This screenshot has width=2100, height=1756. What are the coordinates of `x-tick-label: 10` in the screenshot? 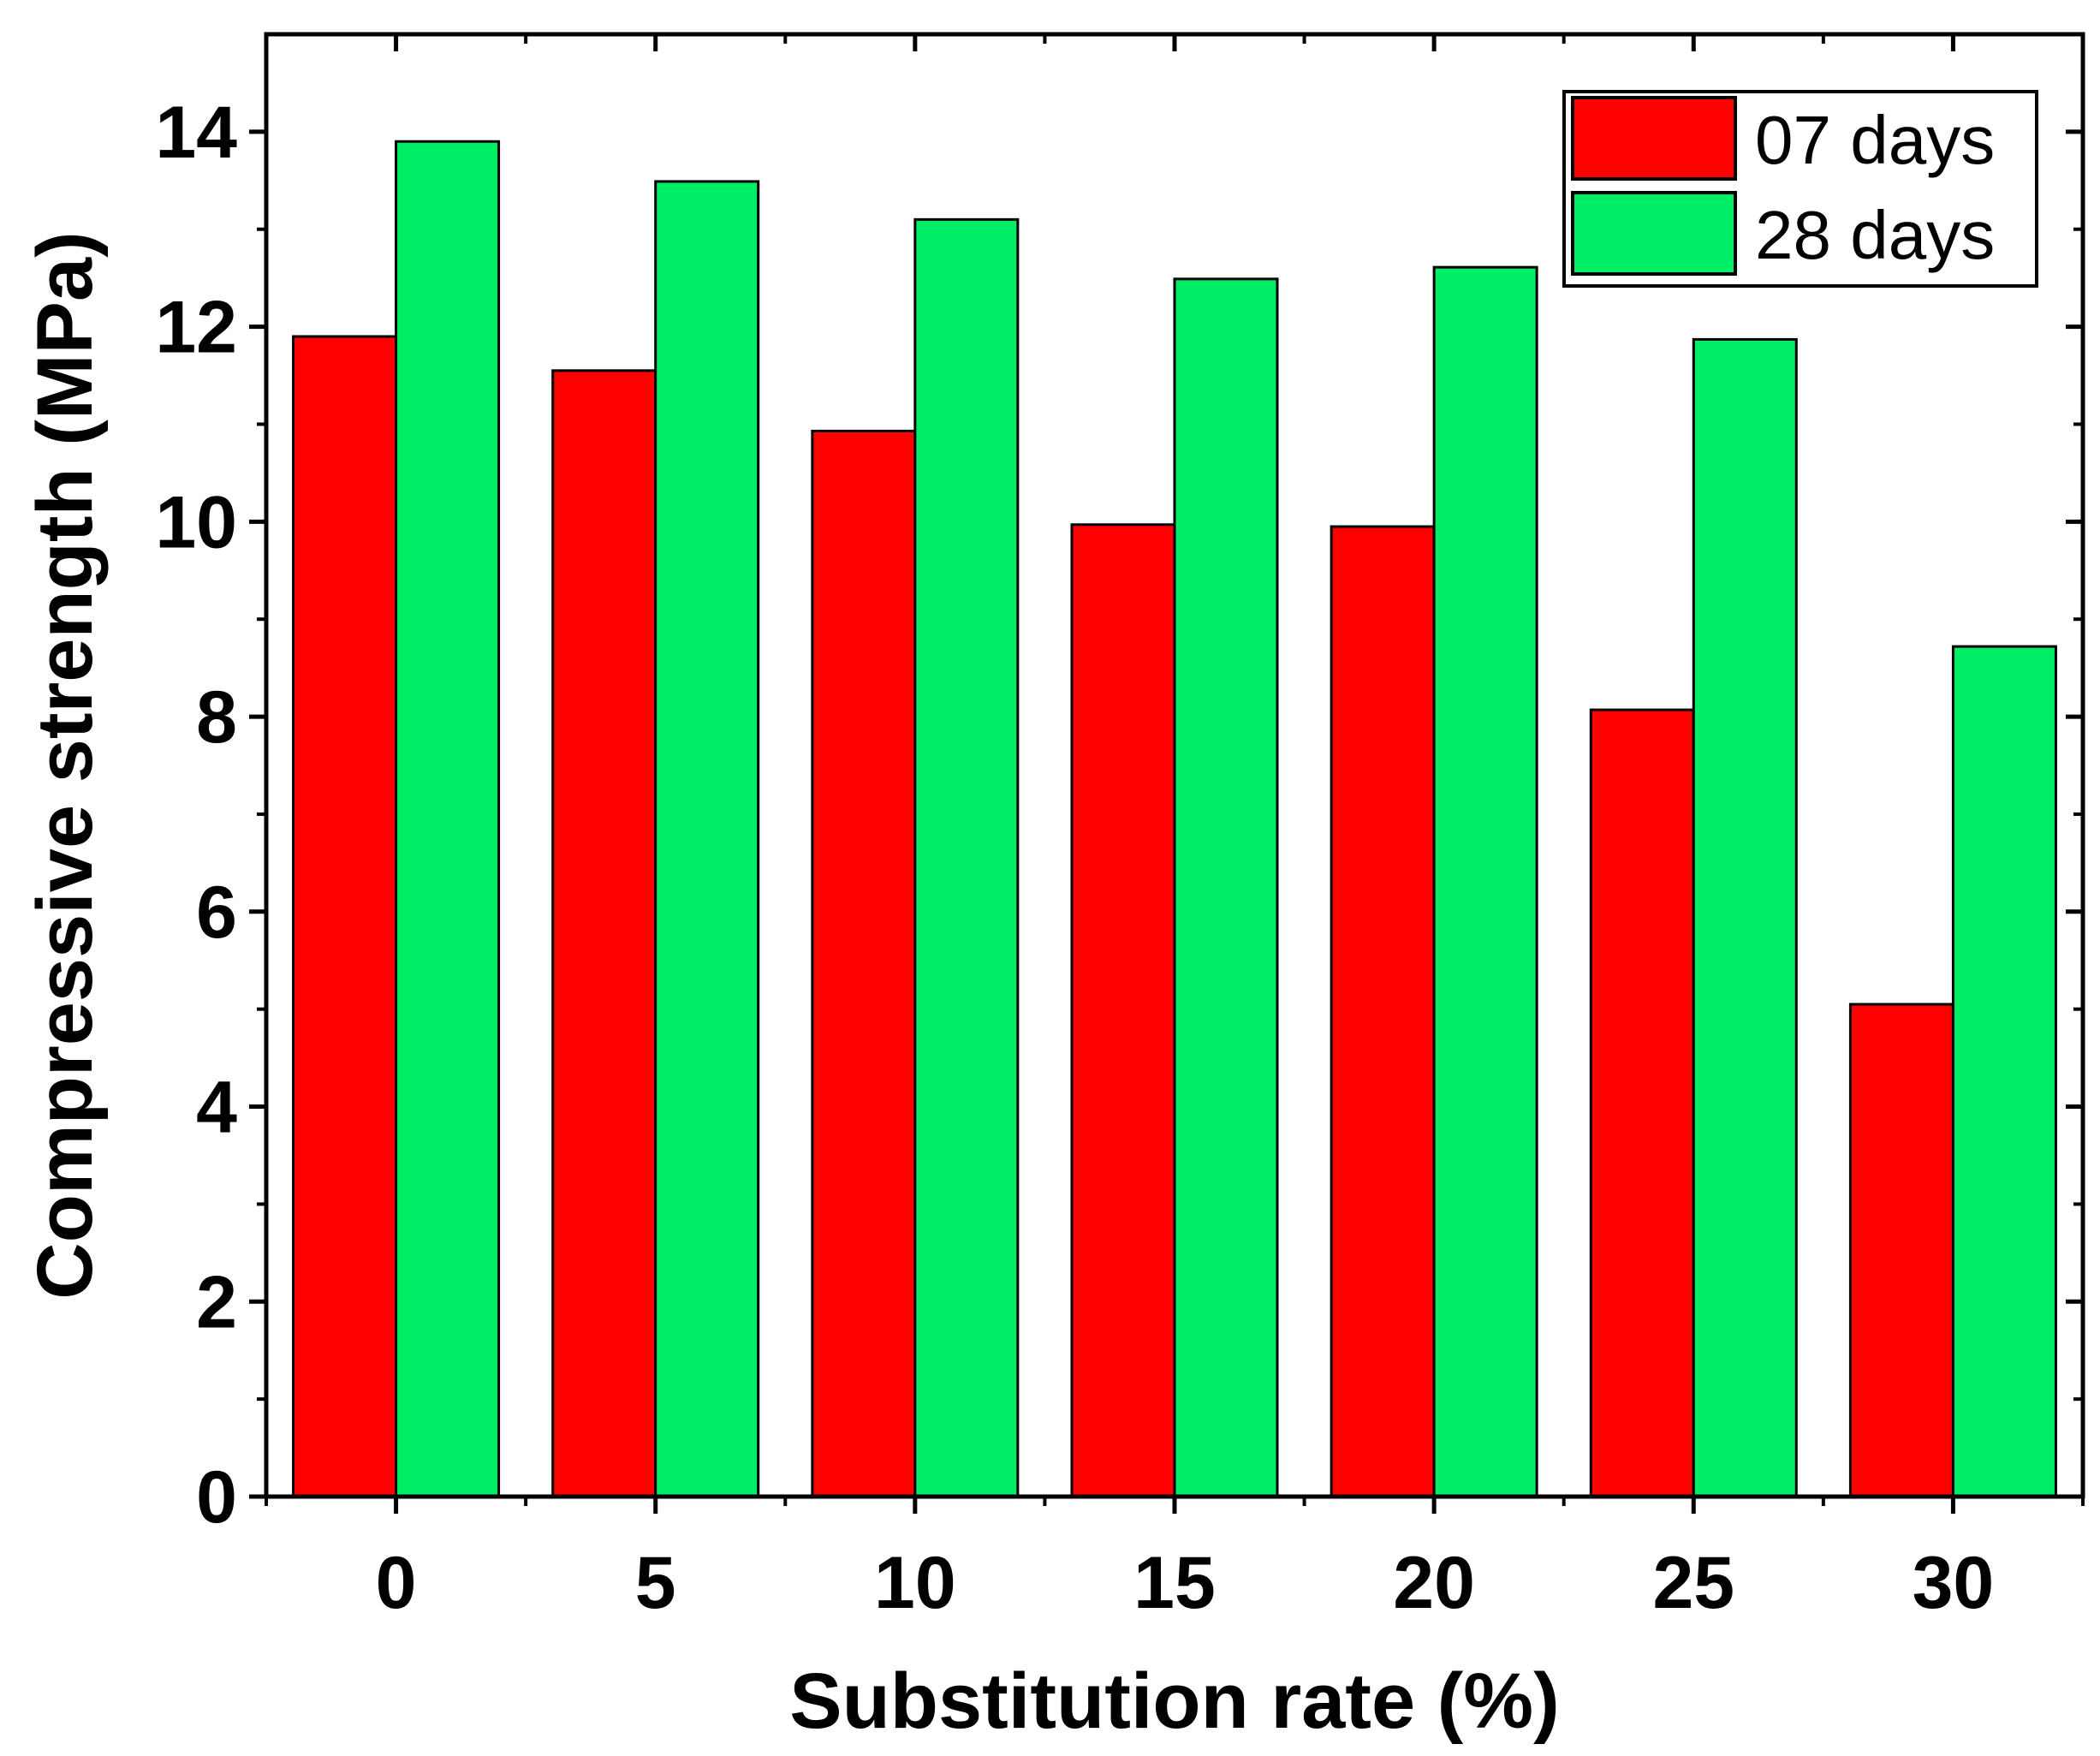 It's located at (915, 1583).